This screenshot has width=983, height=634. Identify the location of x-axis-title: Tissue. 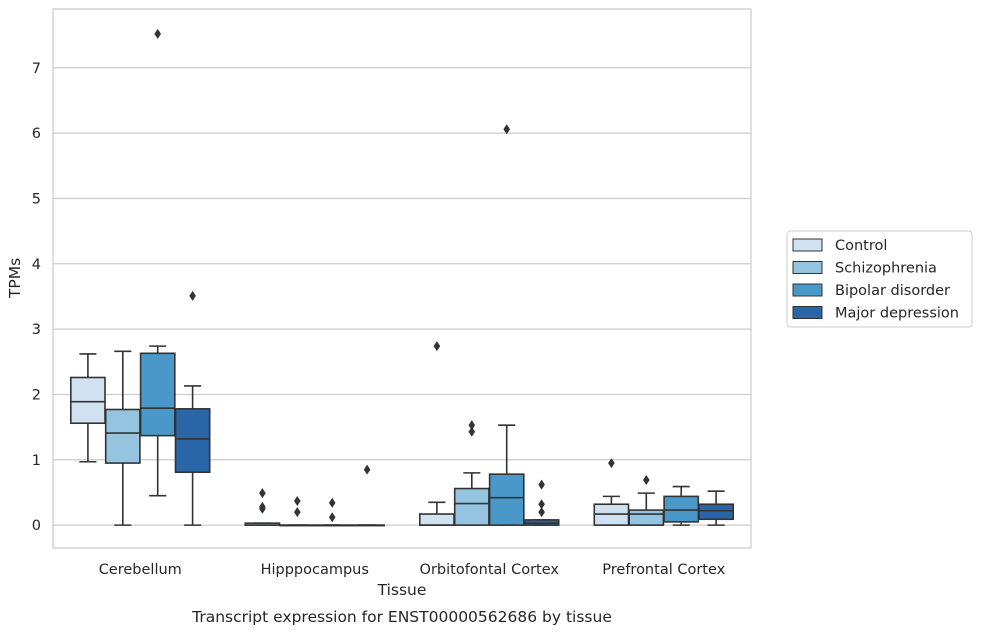
(402, 590).